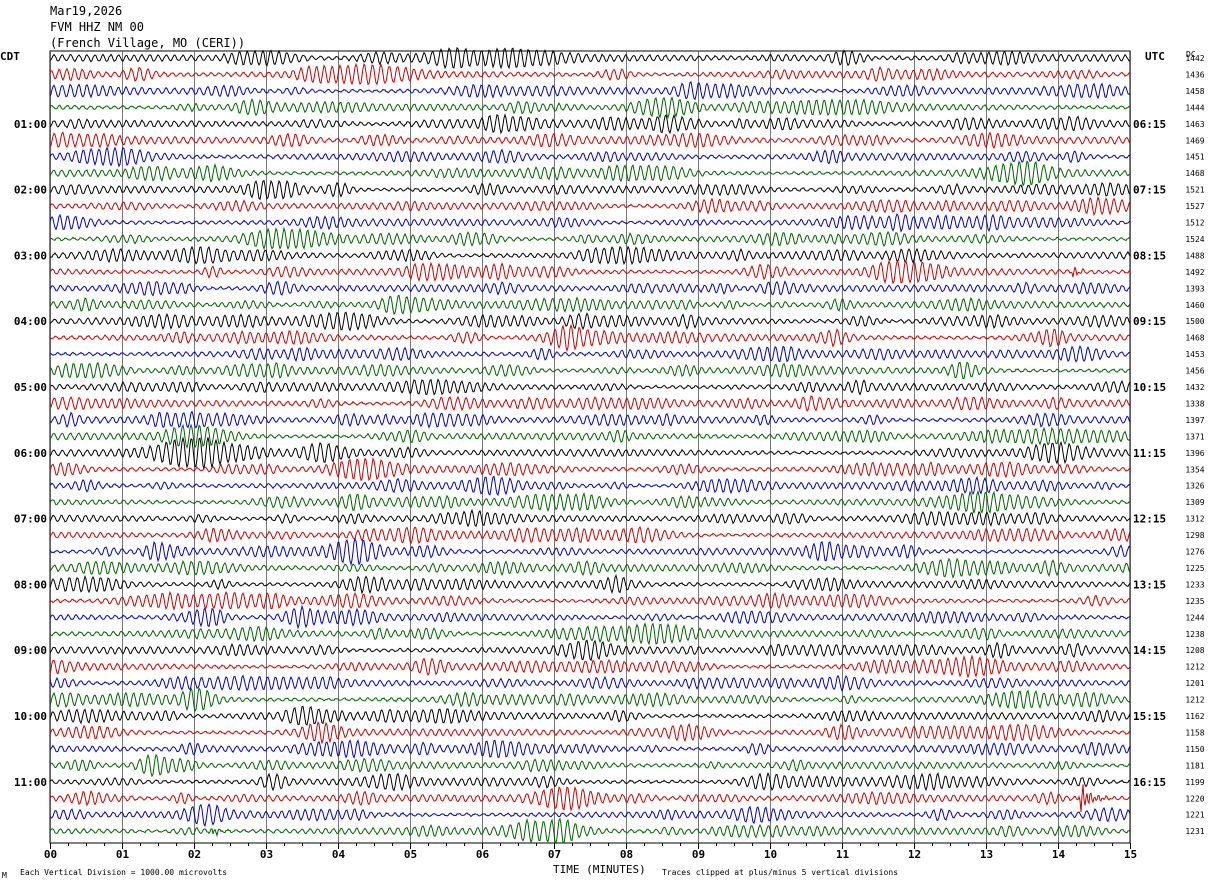 The height and width of the screenshot is (886, 1210). What do you see at coordinates (30, 321) in the screenshot?
I see `cdt-hour-label: 04:00` at bounding box center [30, 321].